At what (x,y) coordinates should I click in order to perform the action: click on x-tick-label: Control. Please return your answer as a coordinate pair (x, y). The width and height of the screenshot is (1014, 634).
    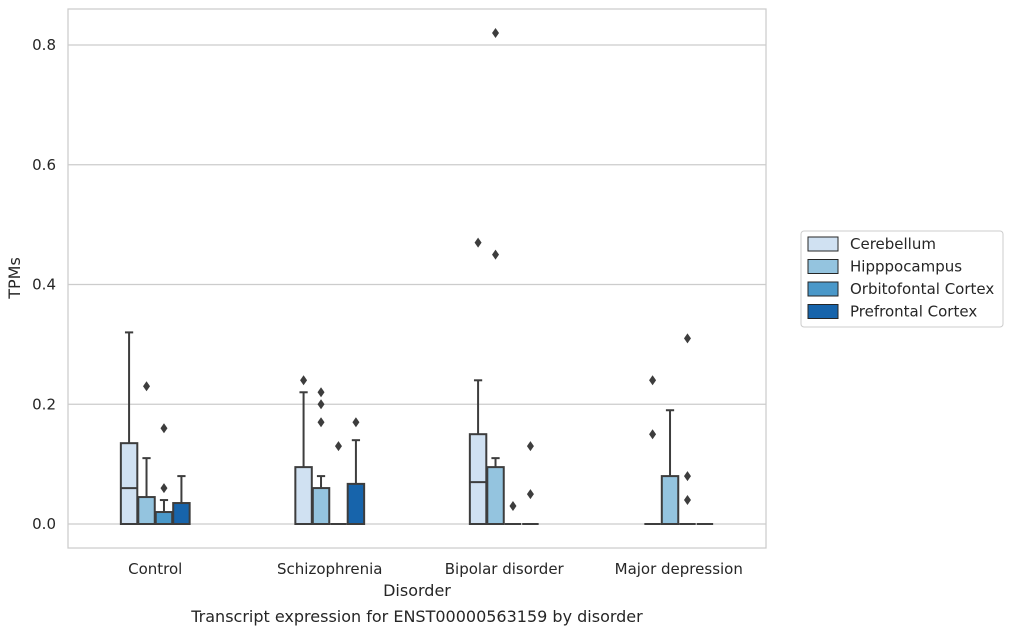
    Looking at the image, I should click on (155, 569).